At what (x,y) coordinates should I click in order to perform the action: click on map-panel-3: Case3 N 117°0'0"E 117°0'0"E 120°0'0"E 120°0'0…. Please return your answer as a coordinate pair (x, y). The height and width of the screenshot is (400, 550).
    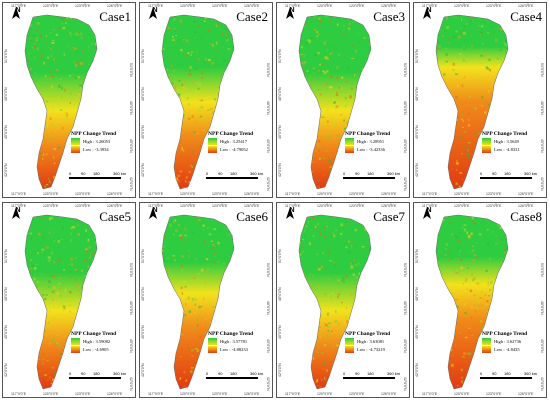
    Looking at the image, I should click on (343, 100).